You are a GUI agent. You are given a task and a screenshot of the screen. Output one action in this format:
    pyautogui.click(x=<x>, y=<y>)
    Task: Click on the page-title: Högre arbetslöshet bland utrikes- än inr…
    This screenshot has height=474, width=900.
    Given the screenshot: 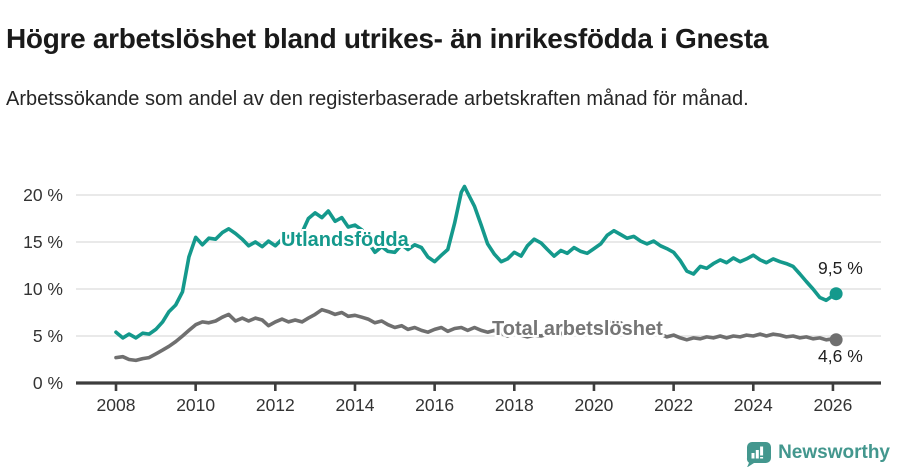 What is the action you would take?
    pyautogui.click(x=387, y=38)
    